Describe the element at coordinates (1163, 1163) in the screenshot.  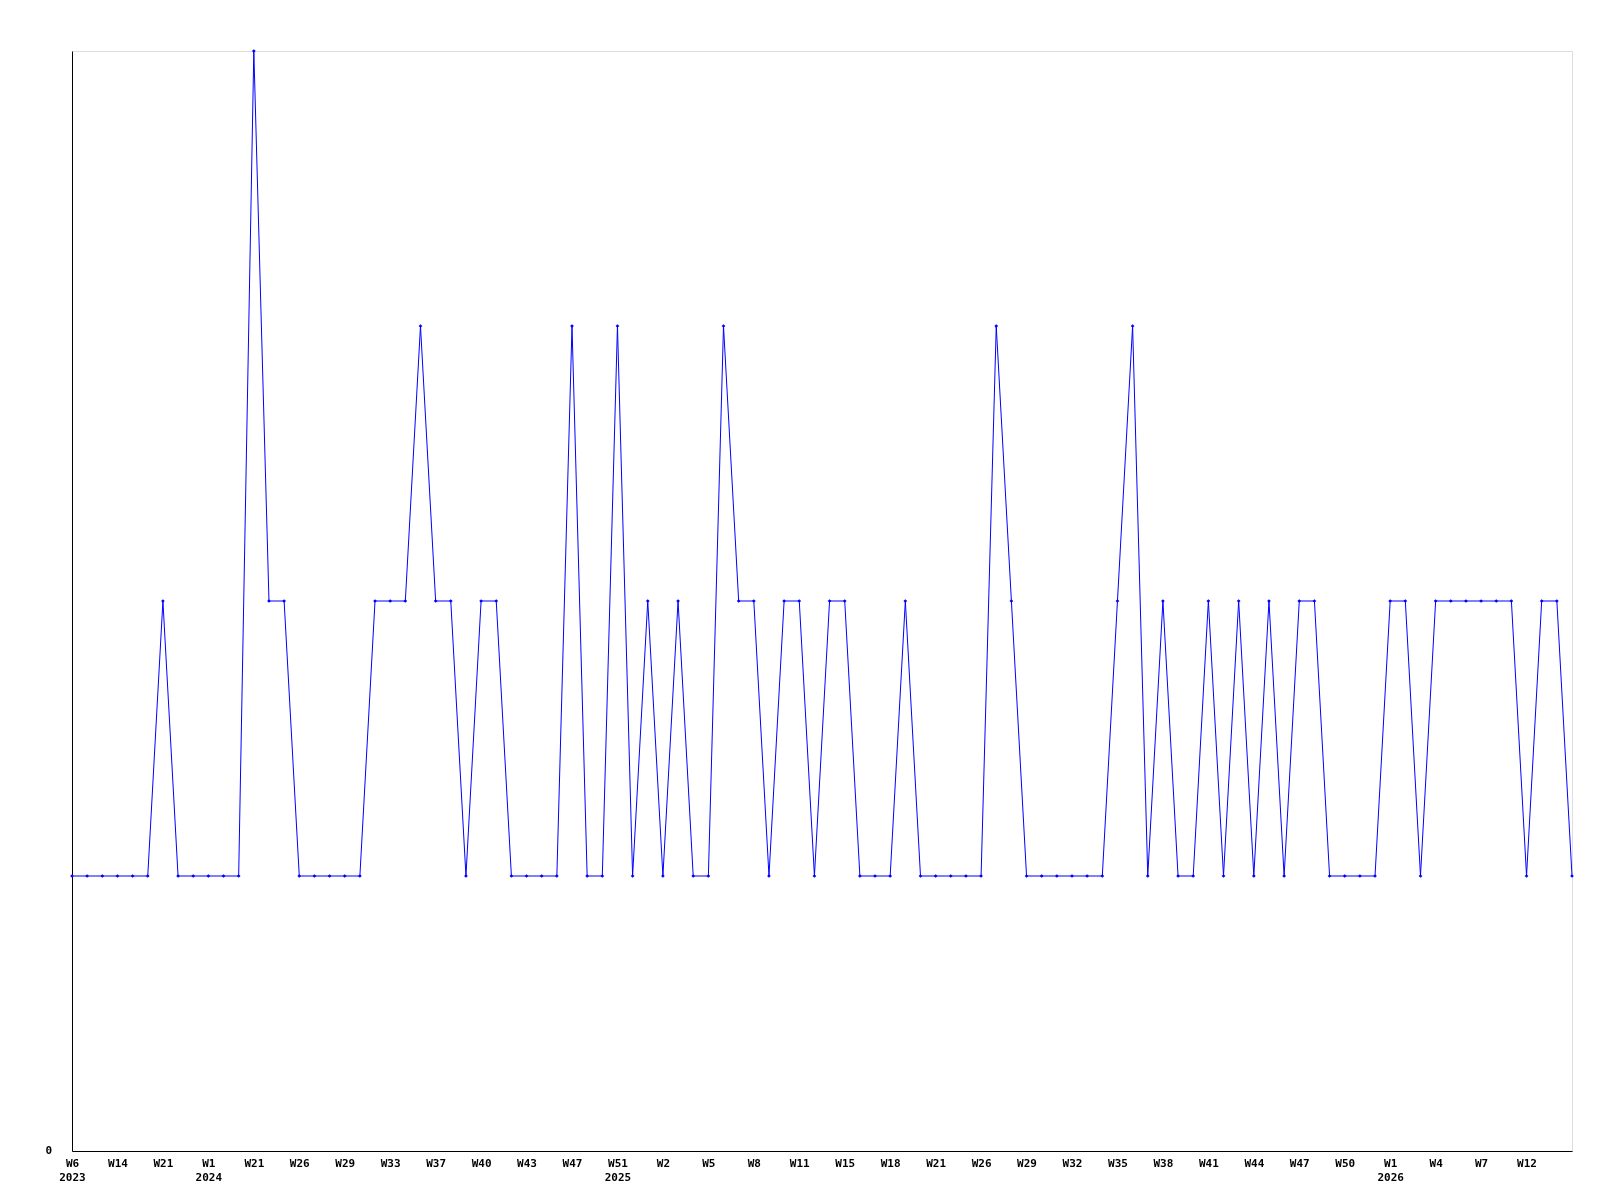
I see `x-tick-label: W38` at that location.